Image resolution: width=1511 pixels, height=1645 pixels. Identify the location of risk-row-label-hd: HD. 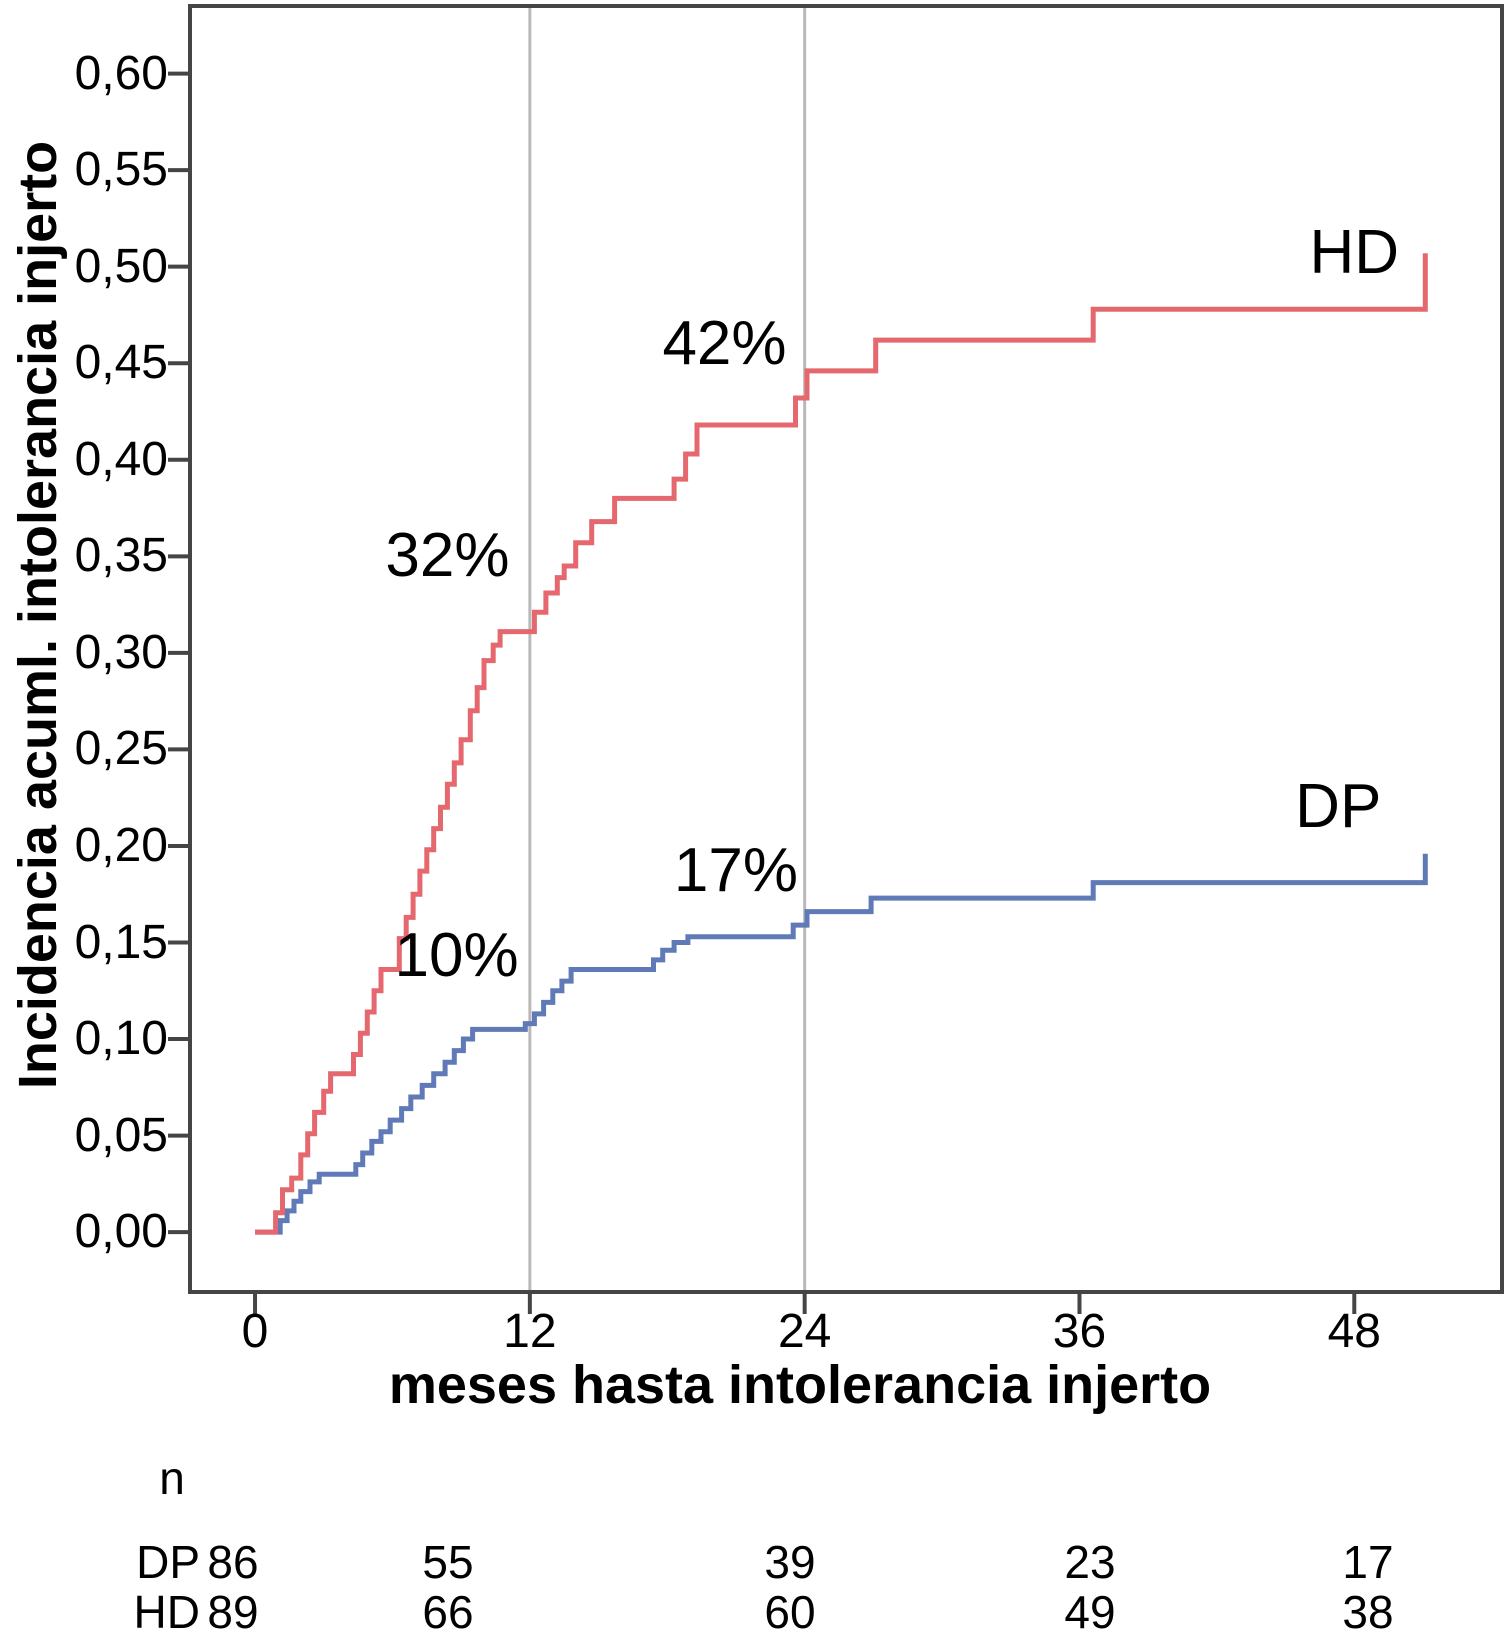
(166, 1612).